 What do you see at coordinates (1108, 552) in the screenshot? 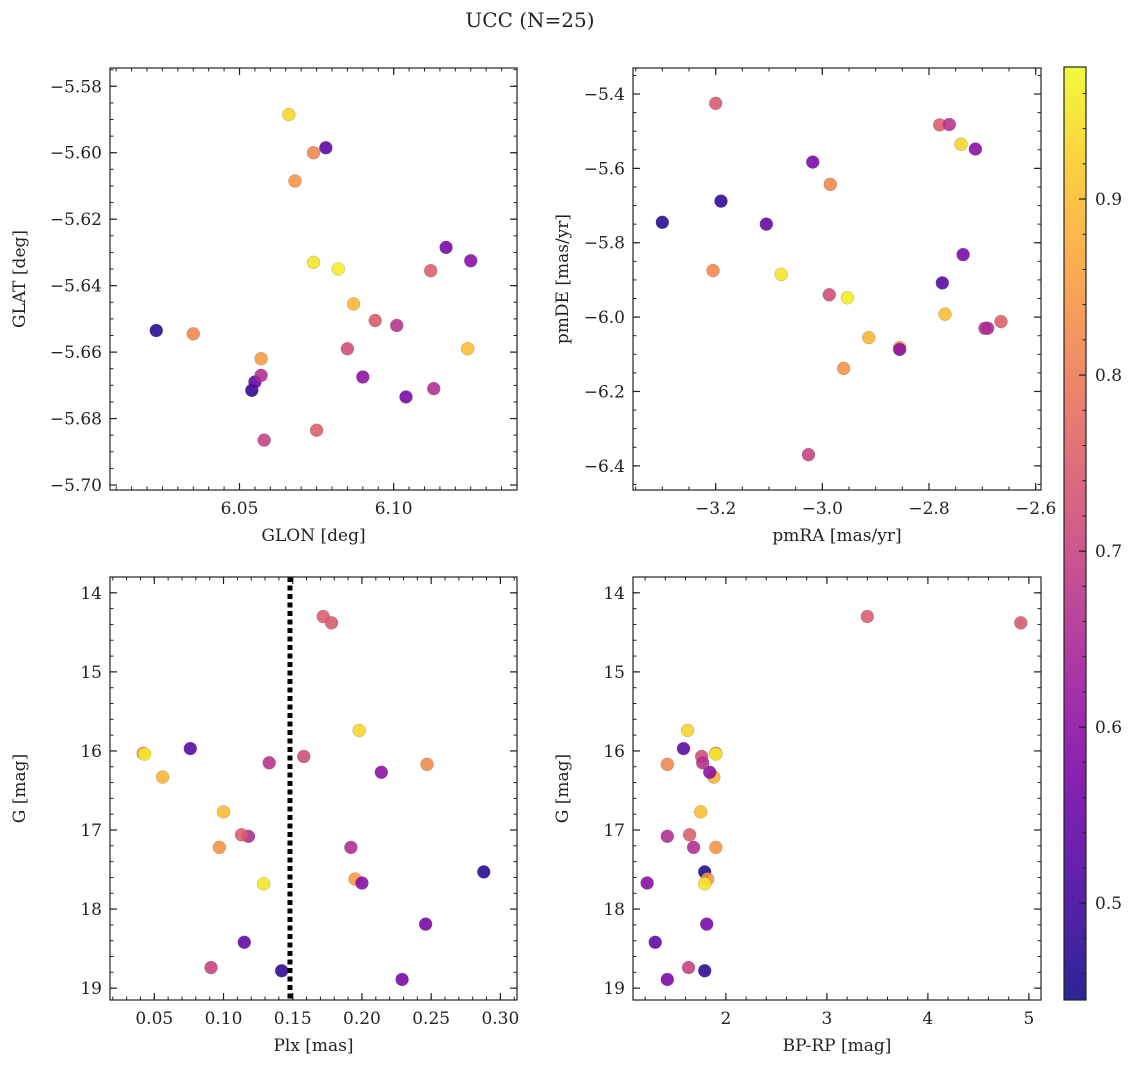
I see `colorbar-tick-label: 0.7` at bounding box center [1108, 552].